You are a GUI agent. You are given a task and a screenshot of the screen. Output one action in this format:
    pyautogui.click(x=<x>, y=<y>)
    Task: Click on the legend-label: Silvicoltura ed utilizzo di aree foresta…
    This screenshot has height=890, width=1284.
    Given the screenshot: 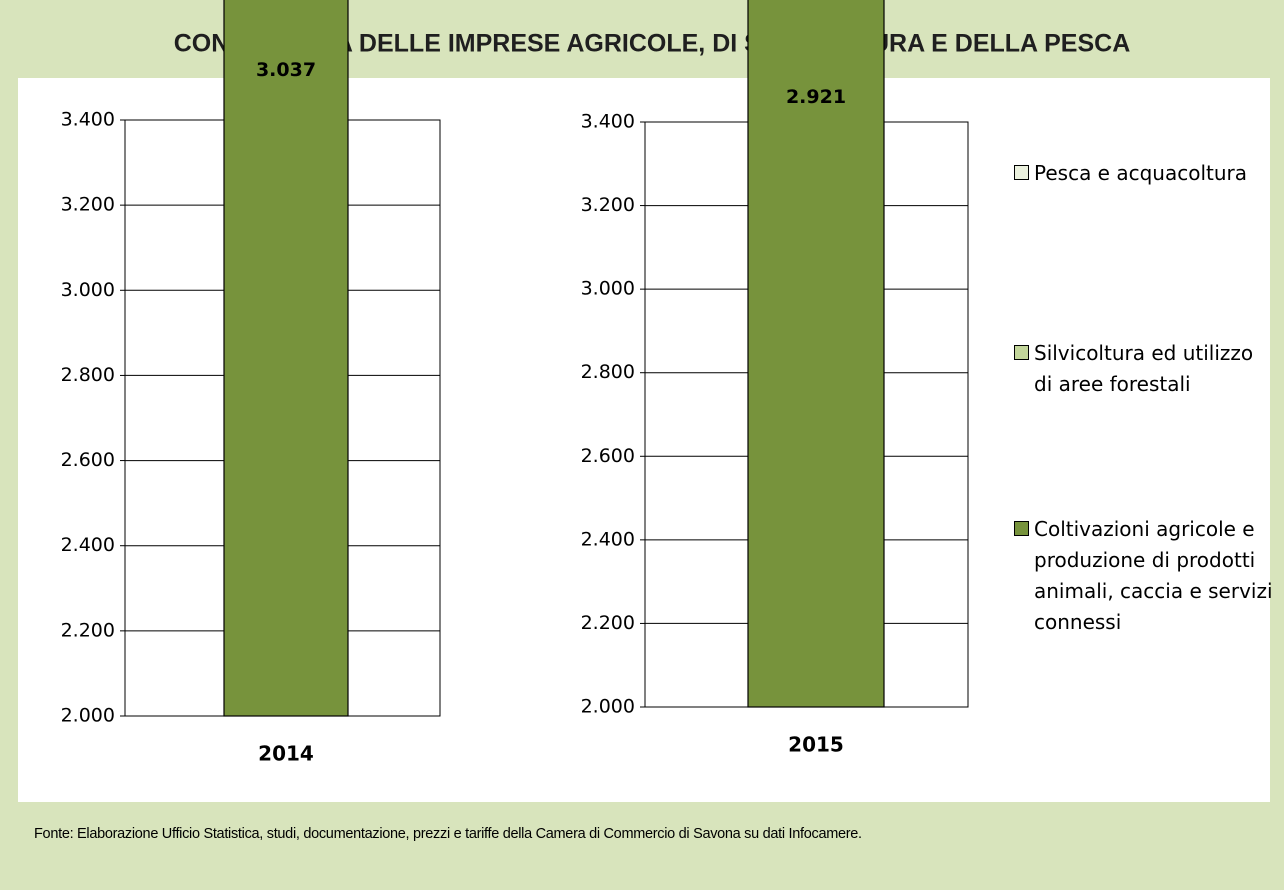 What is the action you would take?
    pyautogui.click(x=1144, y=368)
    